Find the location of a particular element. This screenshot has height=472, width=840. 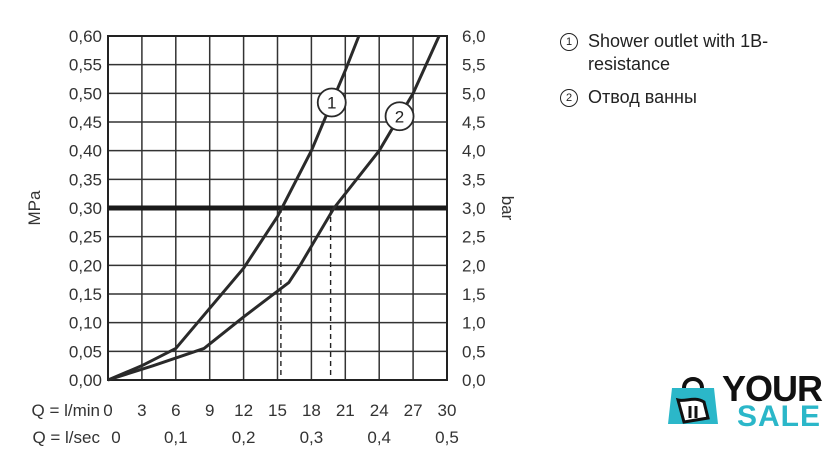

x-axis-title-lmin: Q = l/min is located at coordinates (66, 410).